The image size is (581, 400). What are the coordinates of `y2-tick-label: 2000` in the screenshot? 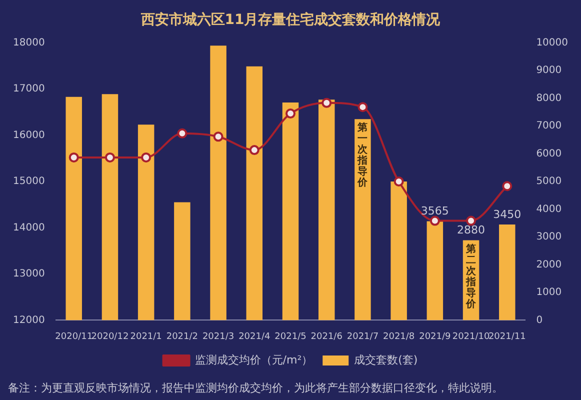 It's located at (549, 264).